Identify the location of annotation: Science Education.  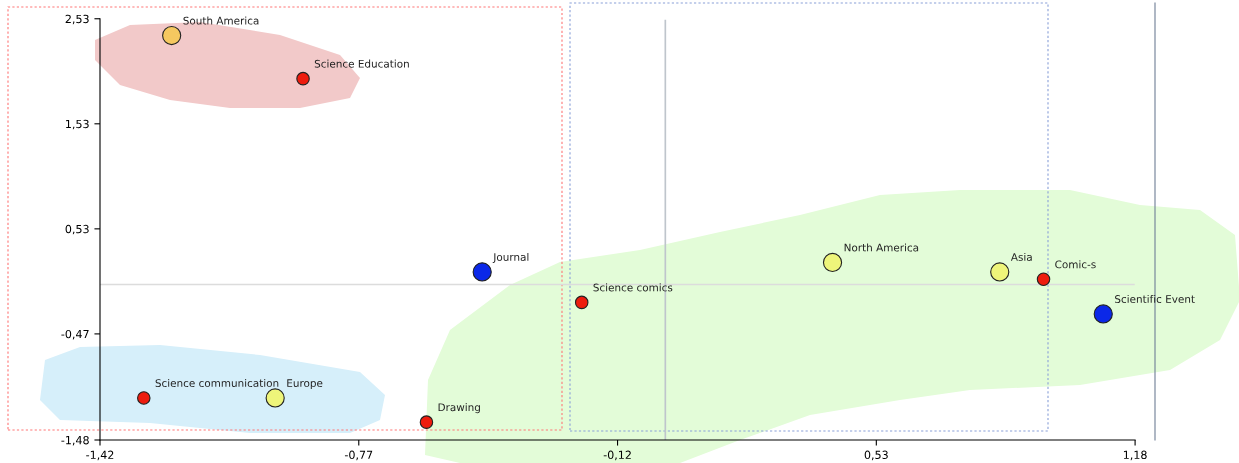
(361, 63).